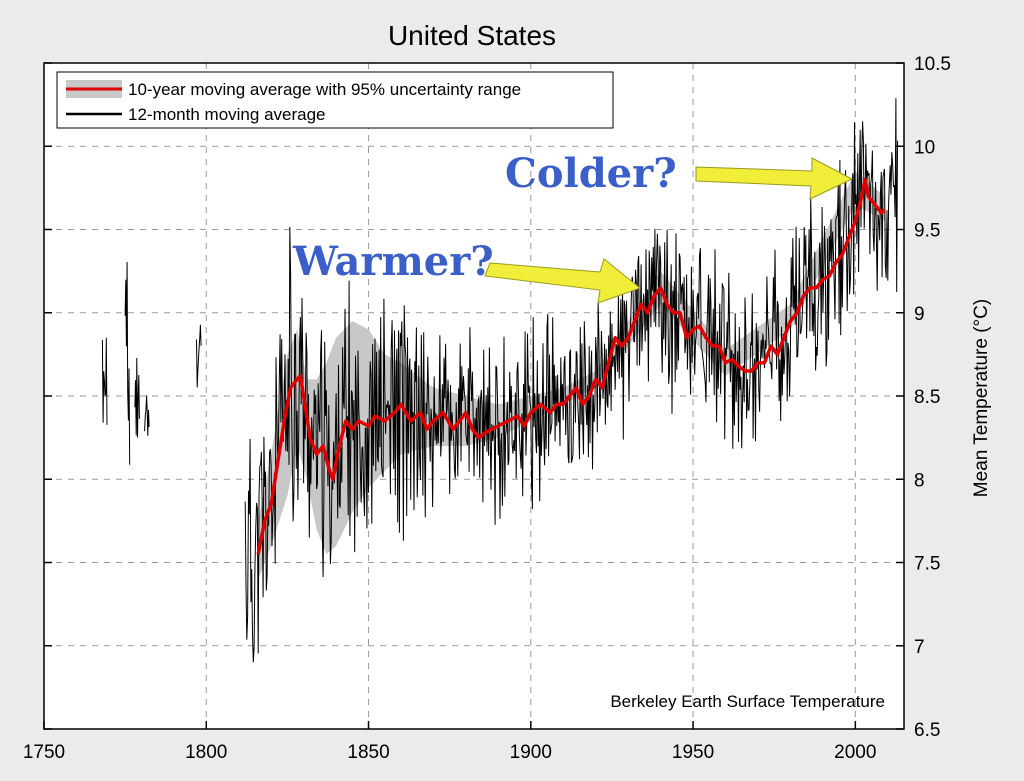  Describe the element at coordinates (693, 752) in the screenshot. I see `x-tick-label: 1950` at that location.